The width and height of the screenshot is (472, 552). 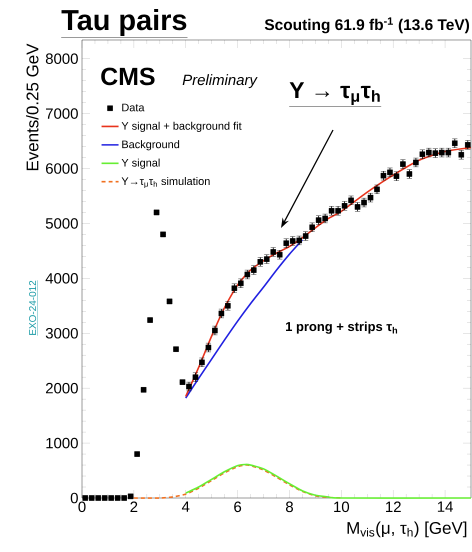 I want to click on legend-label: Υ signal + background fit, so click(x=182, y=127).